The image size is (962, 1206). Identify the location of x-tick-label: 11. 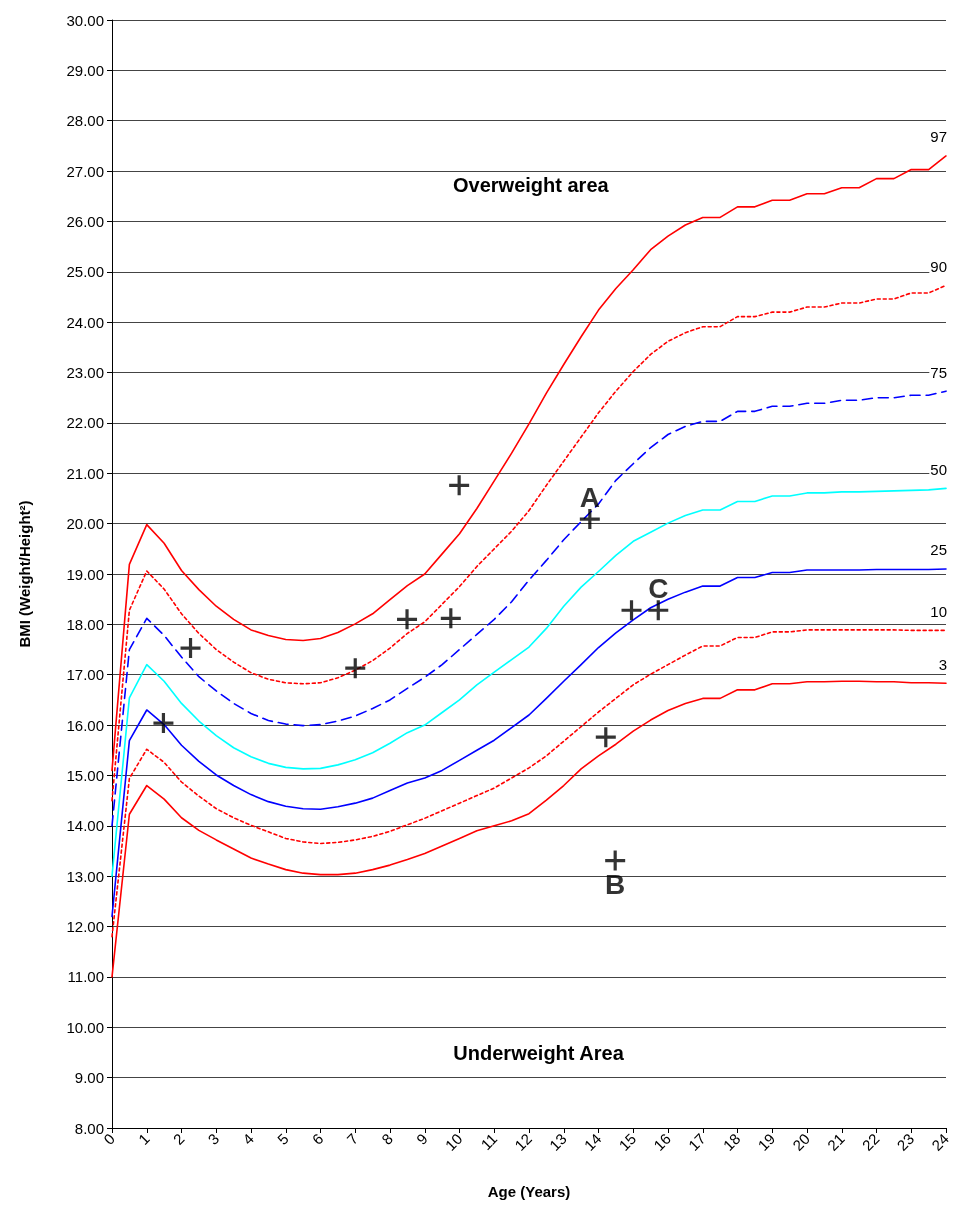
(489, 1141).